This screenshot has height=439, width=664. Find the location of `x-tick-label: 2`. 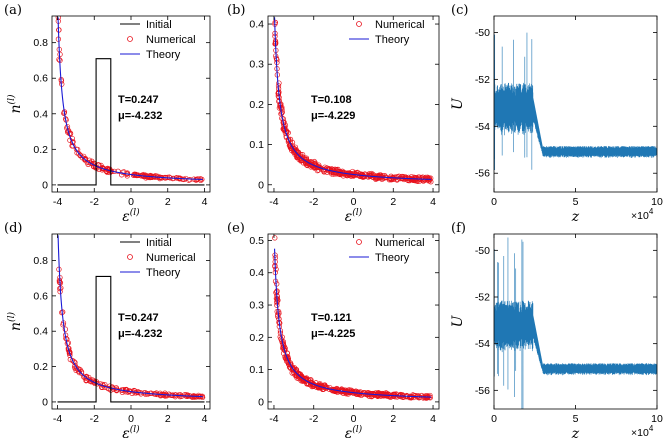

x-tick-label: 2 is located at coordinates (393, 202).